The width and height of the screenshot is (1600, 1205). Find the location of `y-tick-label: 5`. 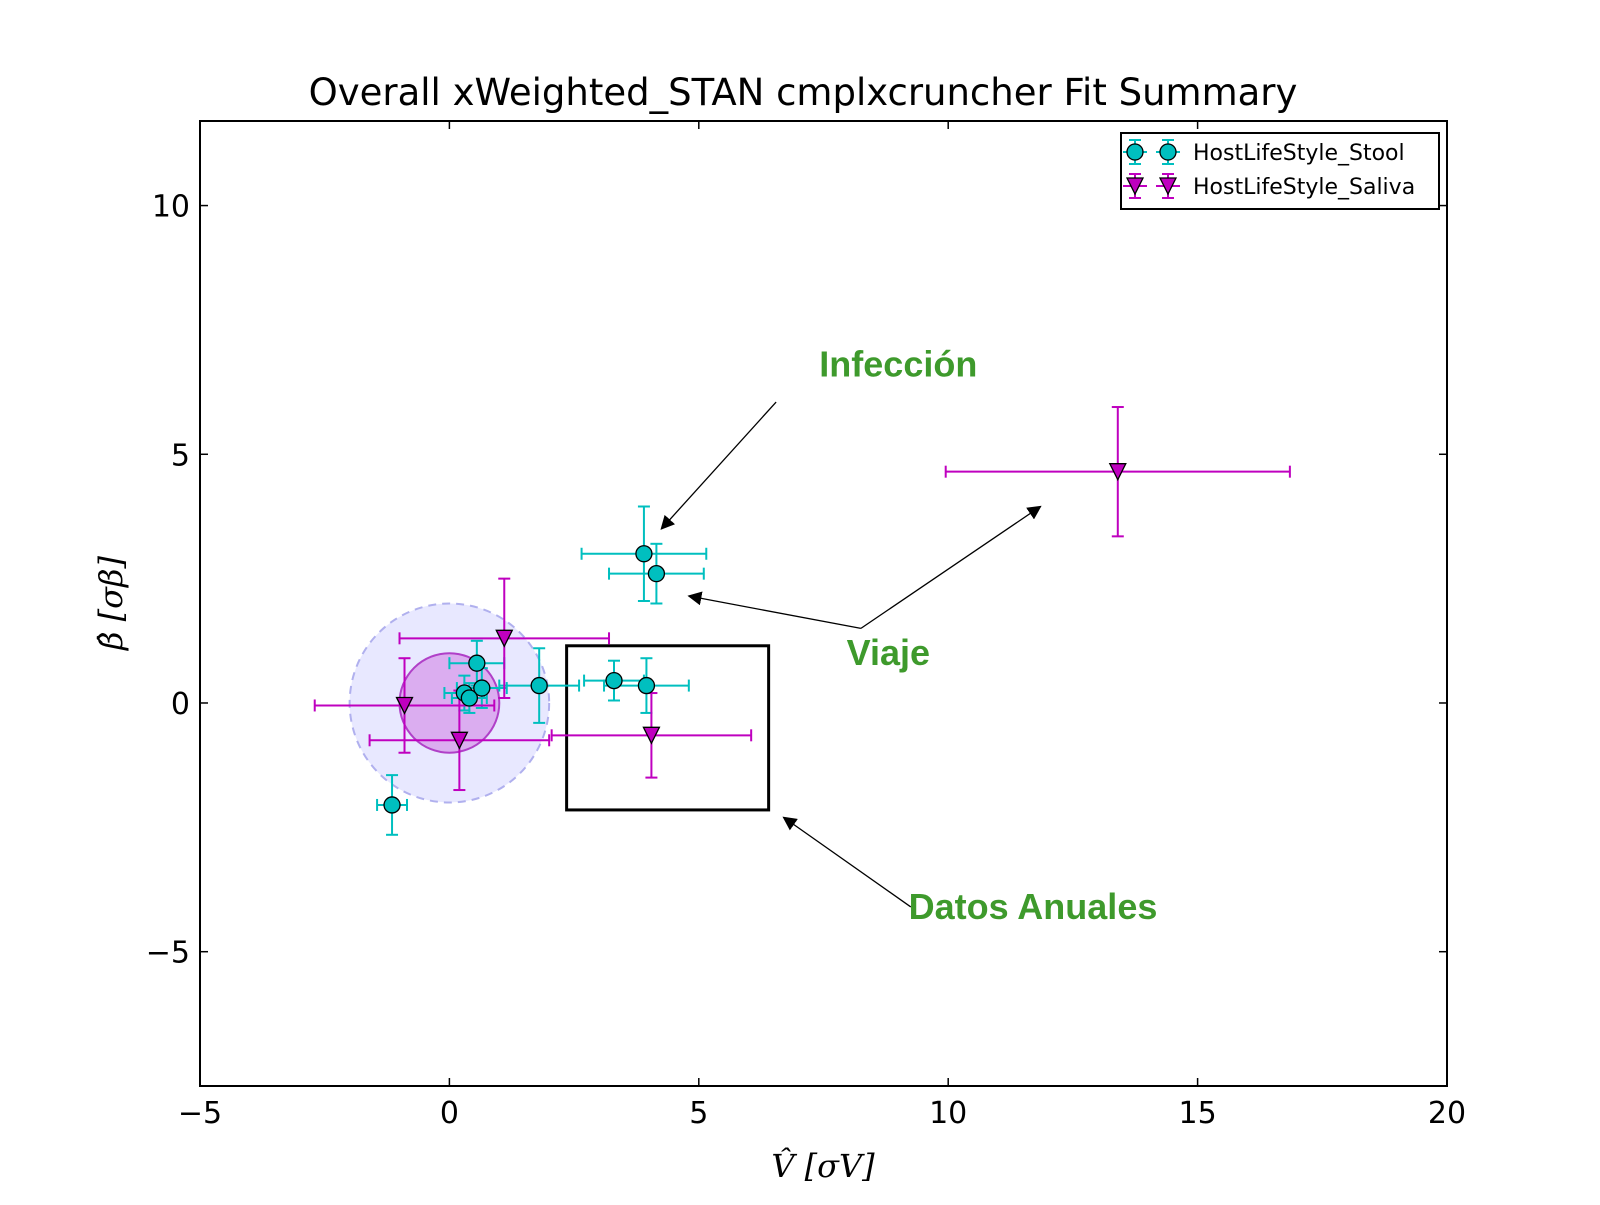

y-tick-label: 5 is located at coordinates (180, 455).